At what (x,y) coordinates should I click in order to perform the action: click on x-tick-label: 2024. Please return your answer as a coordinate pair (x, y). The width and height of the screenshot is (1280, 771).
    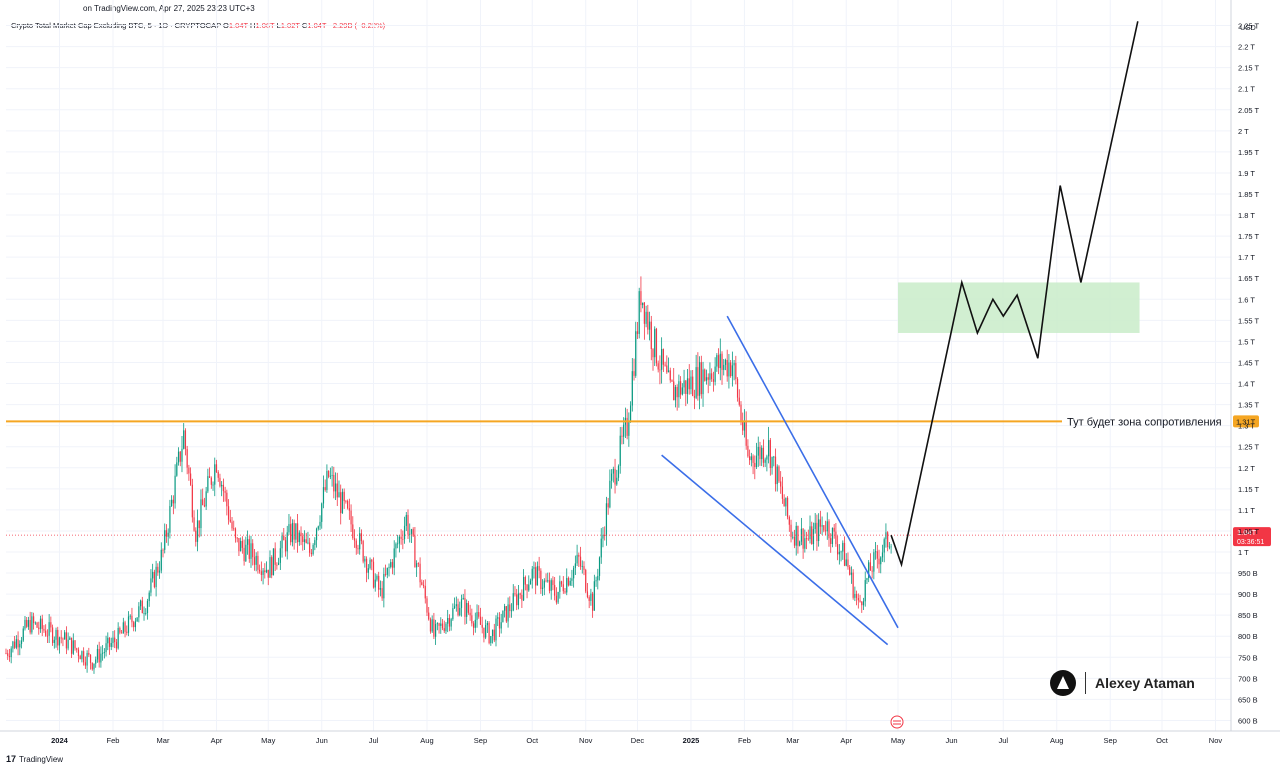
    Looking at the image, I should click on (60, 740).